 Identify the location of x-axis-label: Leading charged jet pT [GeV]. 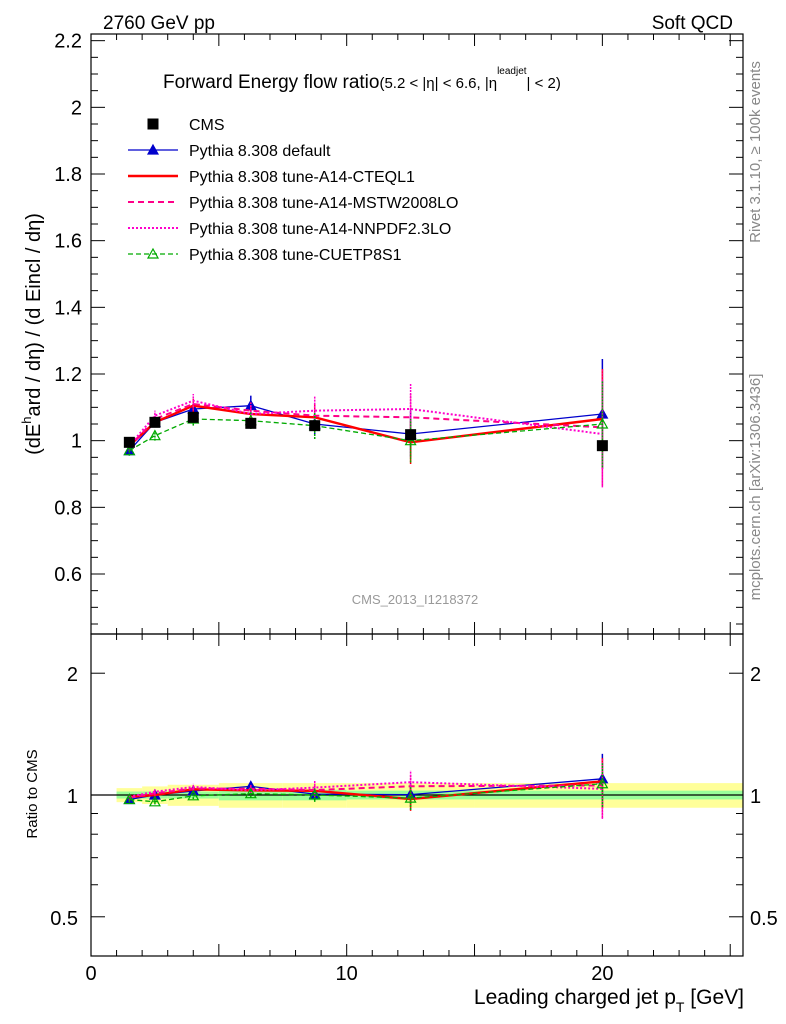
(609, 1000).